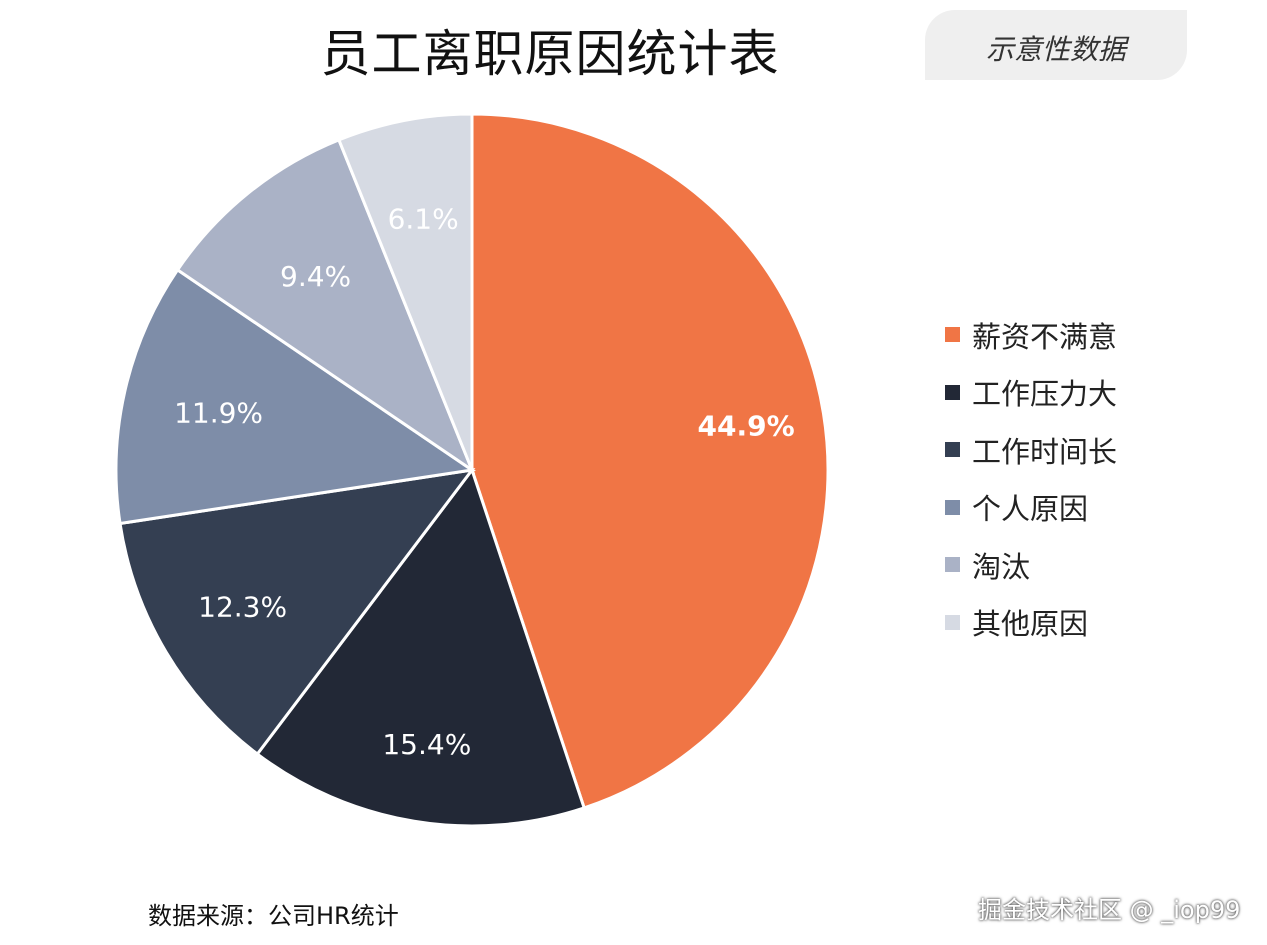  Describe the element at coordinates (218, 413) in the screenshot. I see `data-label-4: 11.9%` at that location.